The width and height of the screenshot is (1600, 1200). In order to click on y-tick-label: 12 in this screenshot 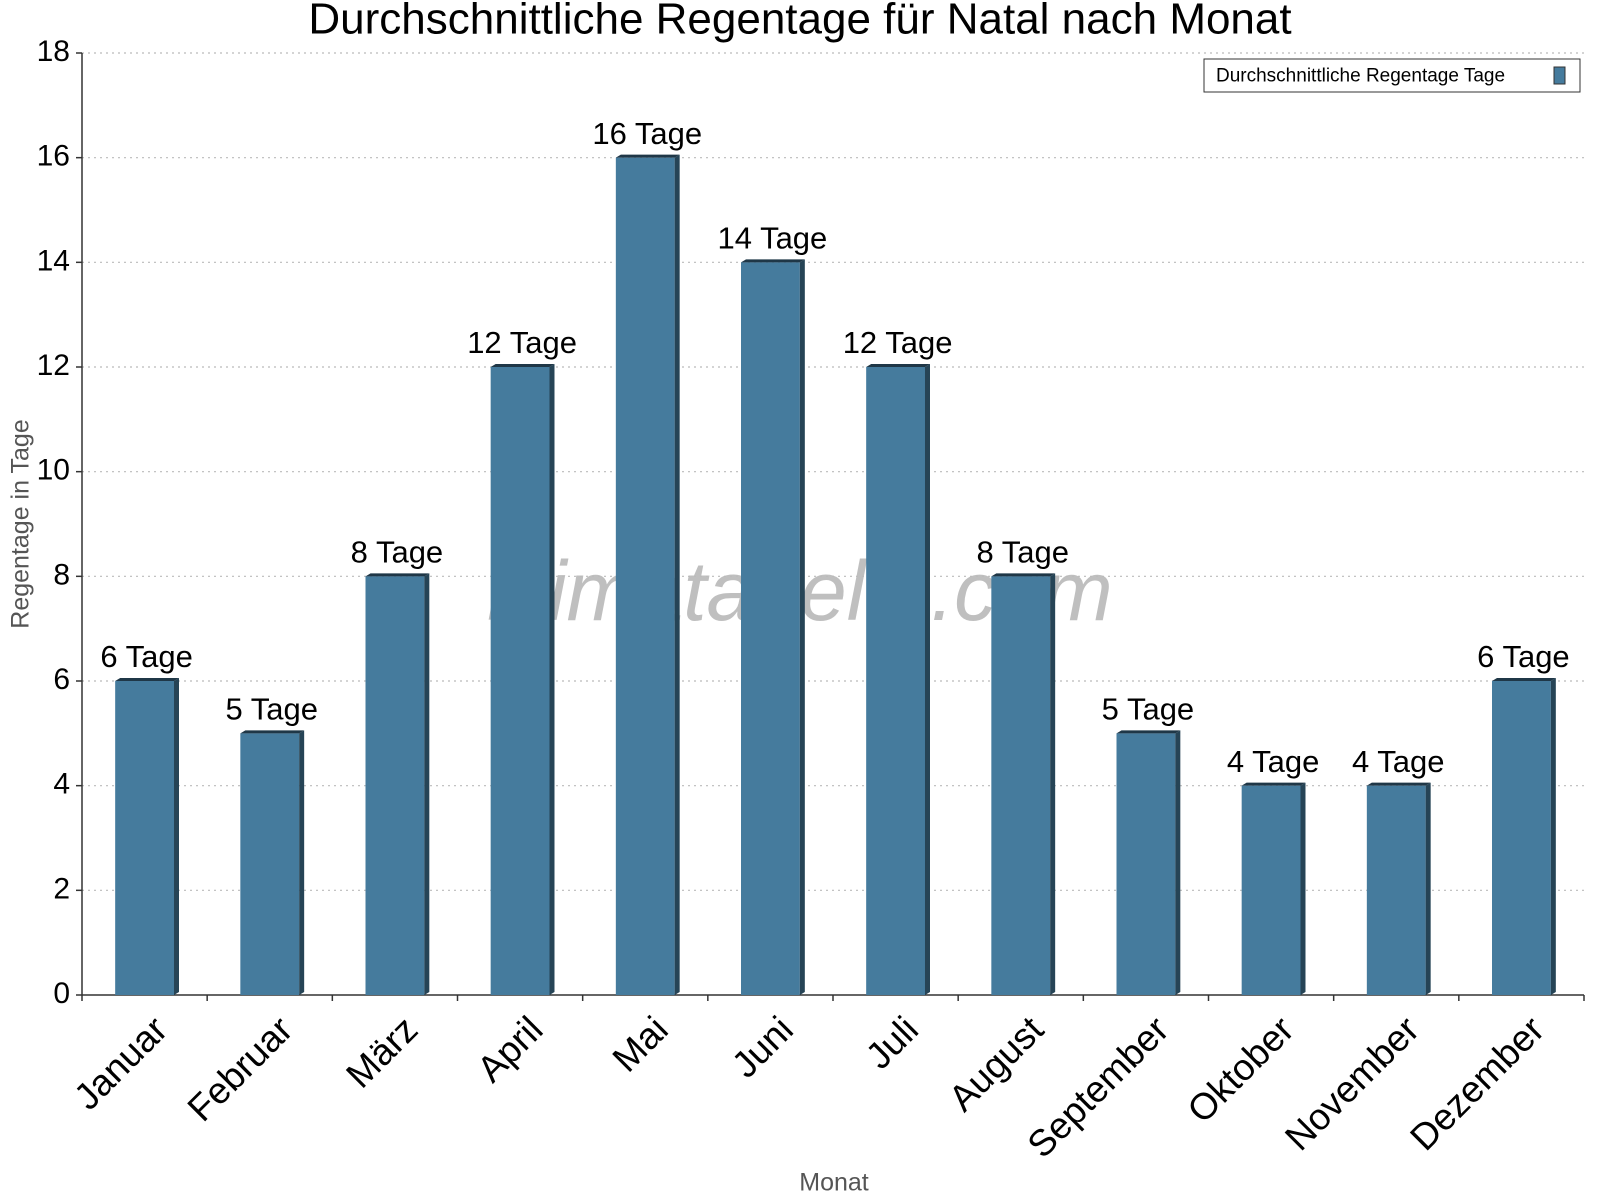, I will do `click(53, 365)`.